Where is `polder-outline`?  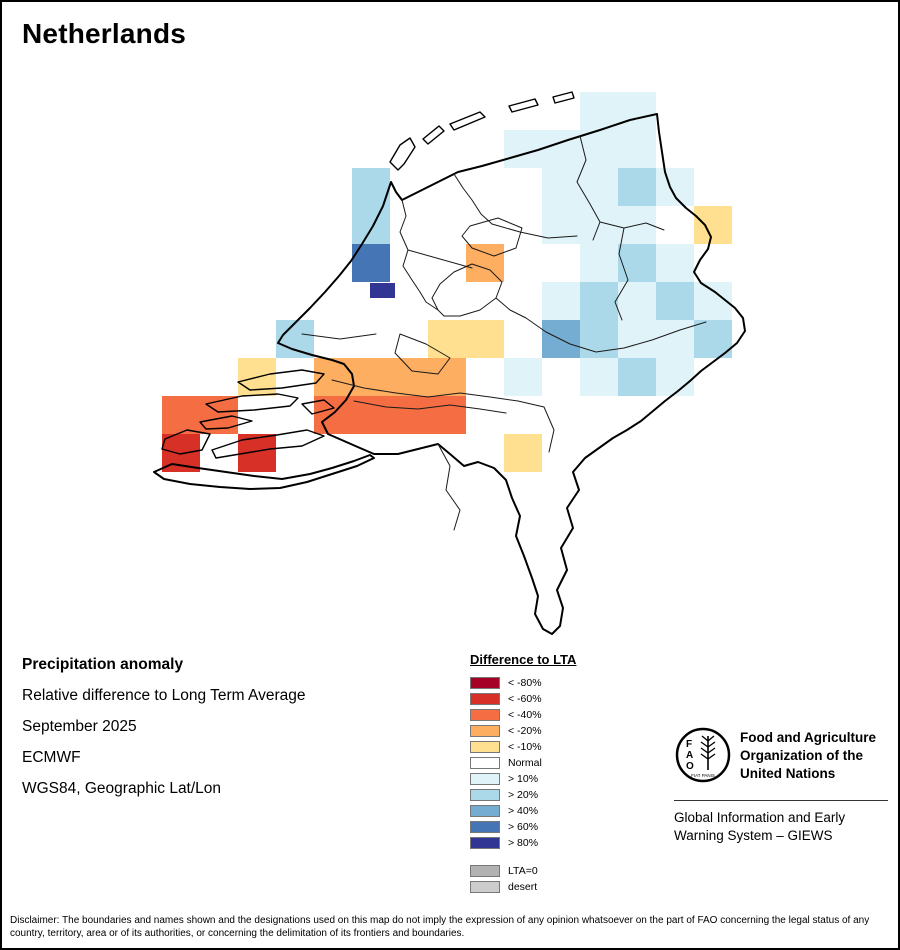 polder-outline is located at coordinates (467, 290).